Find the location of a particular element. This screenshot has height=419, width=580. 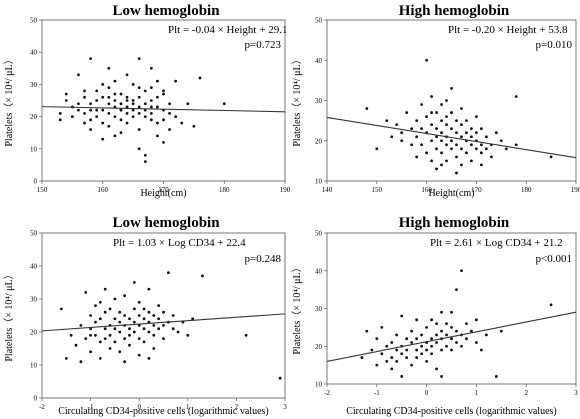

y-tick-label: 30 is located at coordinates (34, 300).